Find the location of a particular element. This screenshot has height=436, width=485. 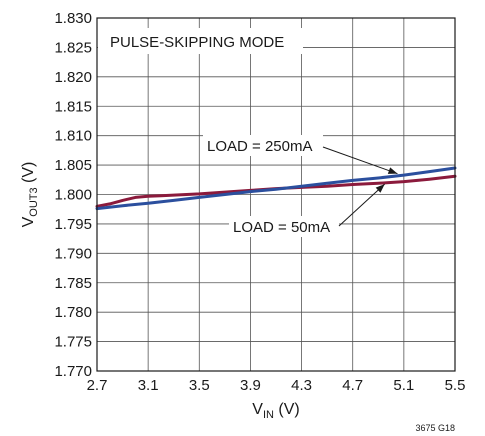

series-line-50ma is located at coordinates (276, 191).